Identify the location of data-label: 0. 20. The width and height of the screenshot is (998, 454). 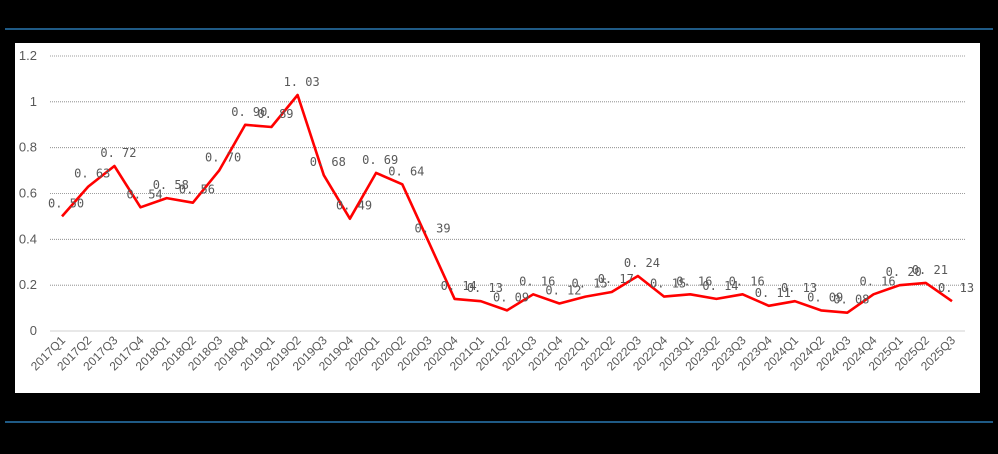
(904, 272).